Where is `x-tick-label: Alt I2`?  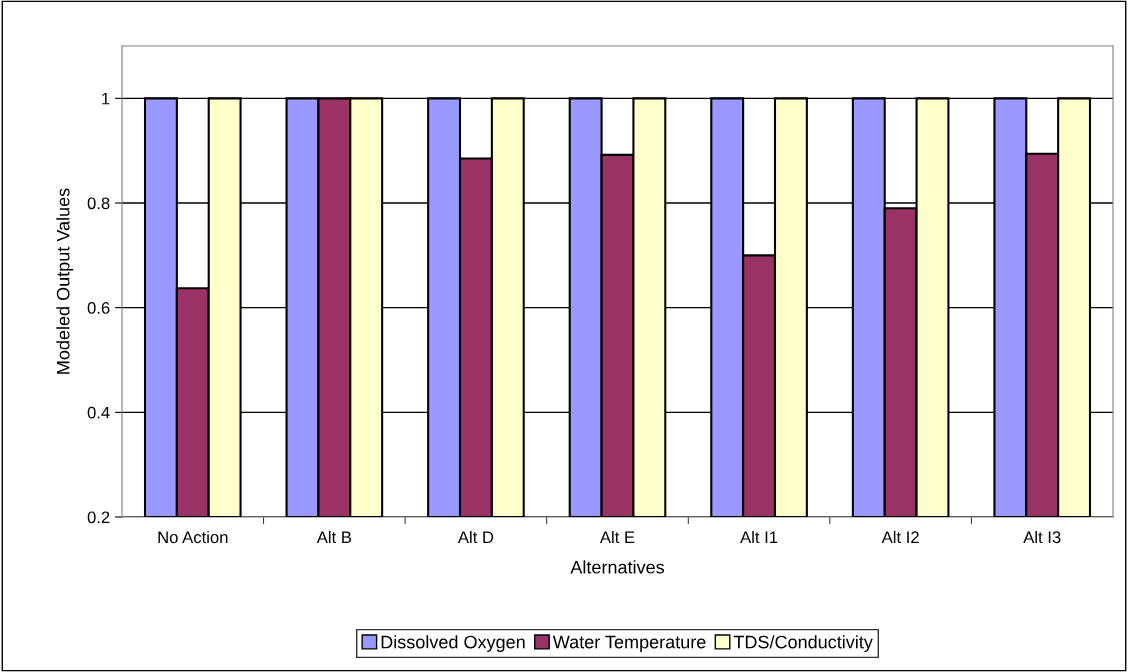 x-tick-label: Alt I2 is located at coordinates (900, 537).